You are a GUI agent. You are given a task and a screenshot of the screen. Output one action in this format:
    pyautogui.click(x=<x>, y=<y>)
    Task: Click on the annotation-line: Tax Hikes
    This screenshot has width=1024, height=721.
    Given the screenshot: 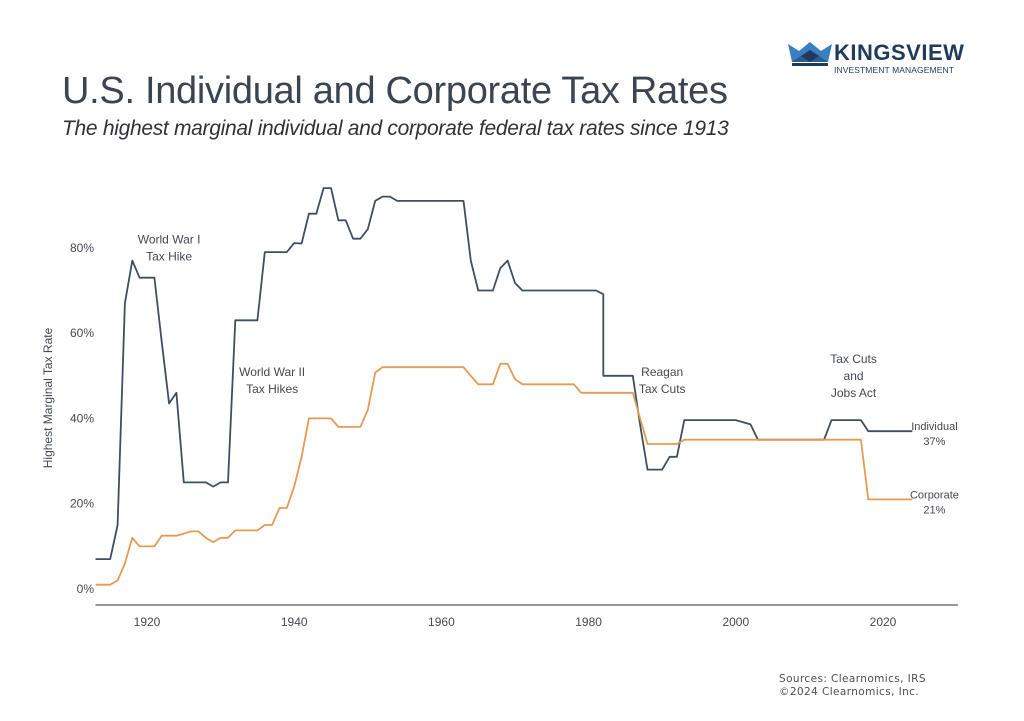 What is the action you would take?
    pyautogui.click(x=272, y=389)
    